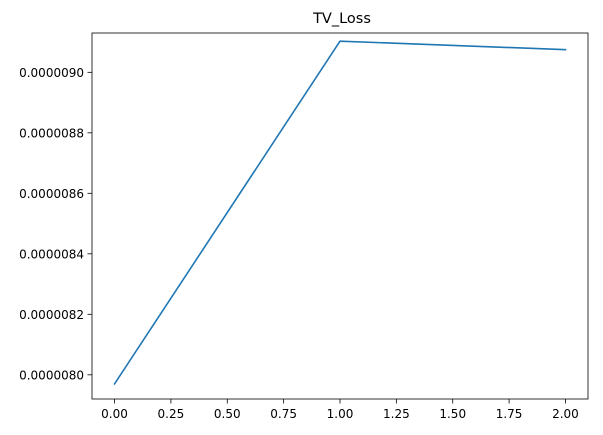 The height and width of the screenshot is (435, 603). What do you see at coordinates (452, 414) in the screenshot?
I see `x-tick-label: 1.50` at bounding box center [452, 414].